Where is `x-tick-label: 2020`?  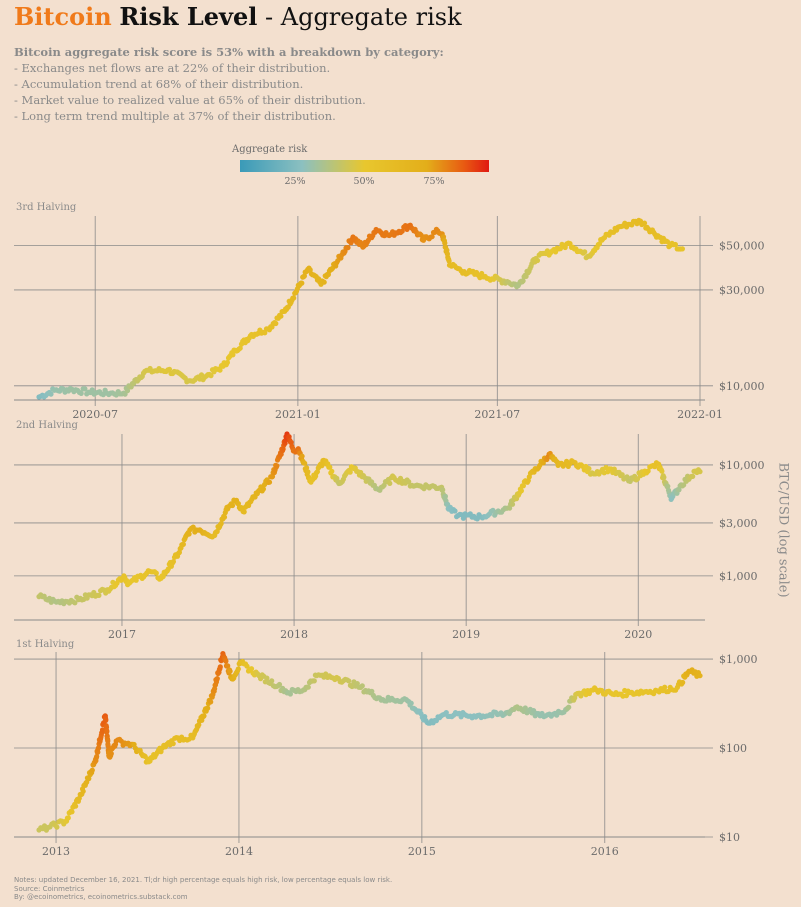
x-tick-label: 2020 is located at coordinates (638, 634).